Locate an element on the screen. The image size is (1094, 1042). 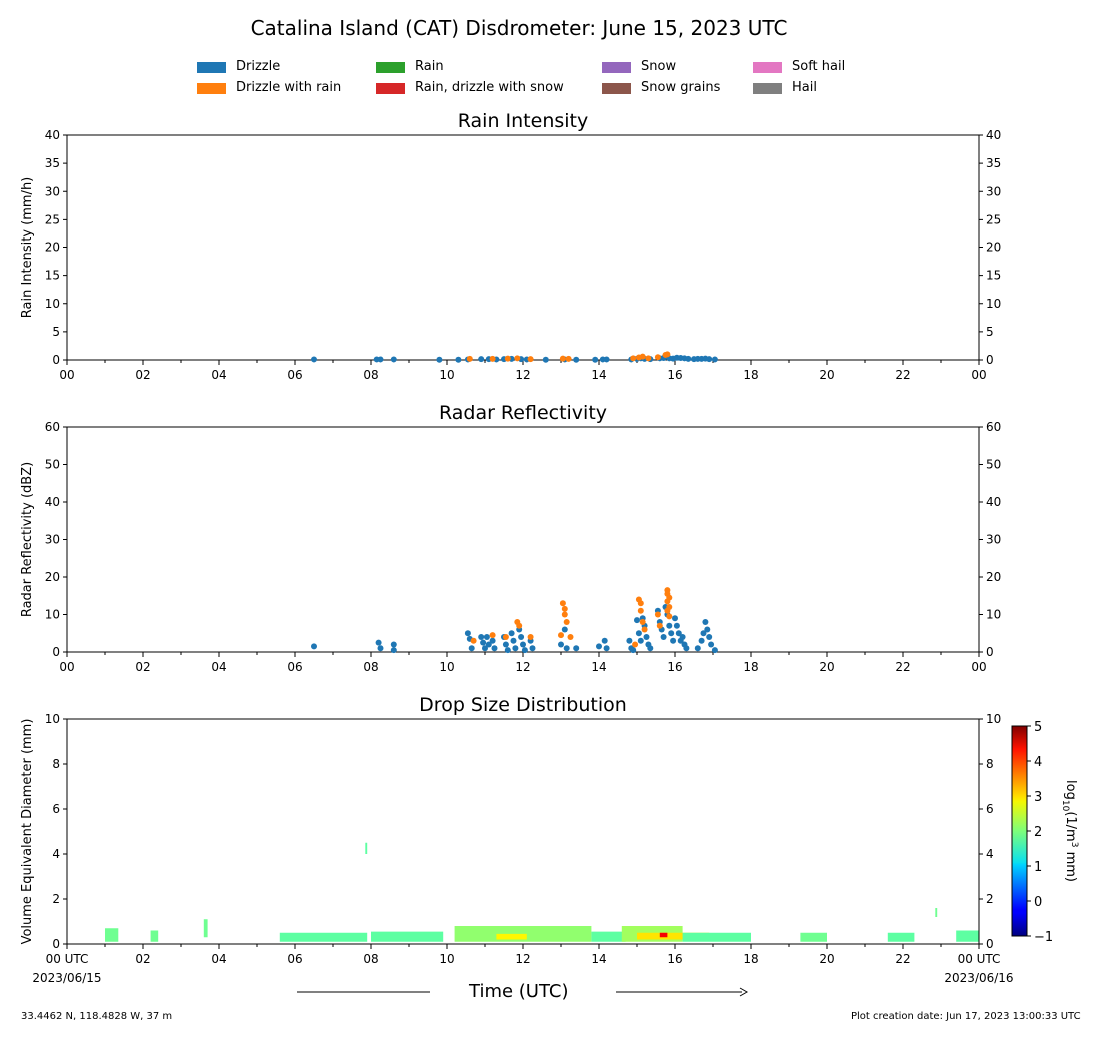
x-tick-label: 12 is located at coordinates (522, 667).